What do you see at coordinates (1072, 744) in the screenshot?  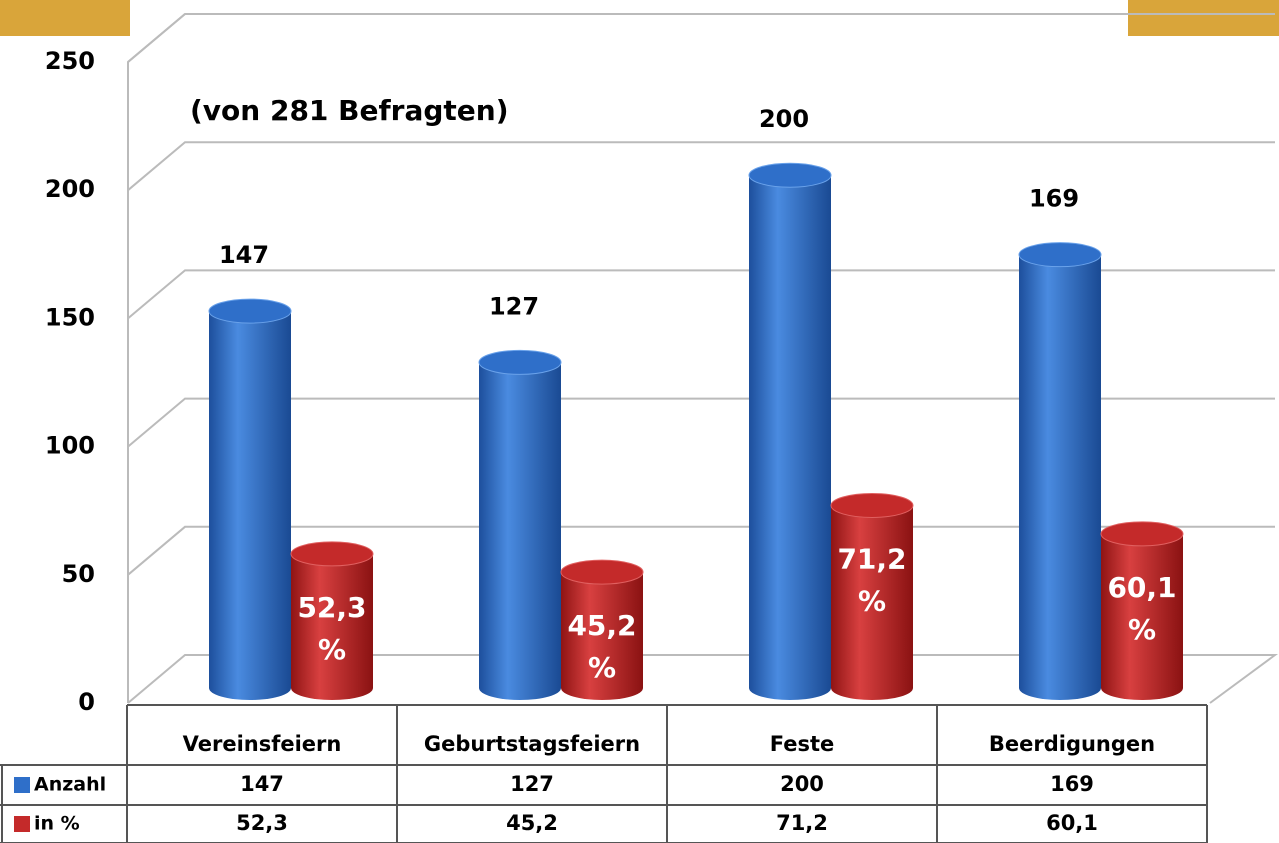 I see `x-tick-label: Beerdigungen` at bounding box center [1072, 744].